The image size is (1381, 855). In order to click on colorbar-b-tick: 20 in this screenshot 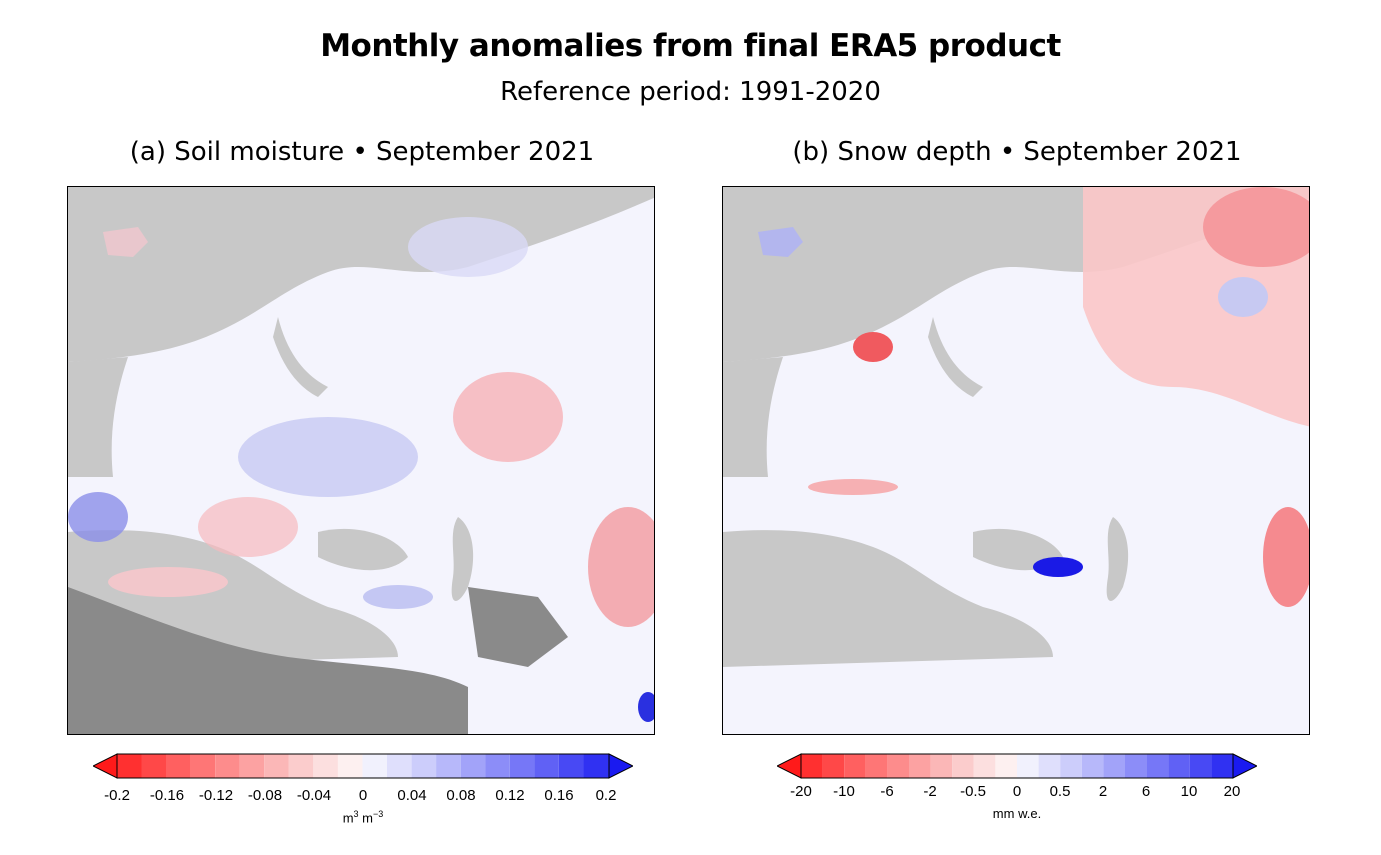, I will do `click(1232, 791)`.